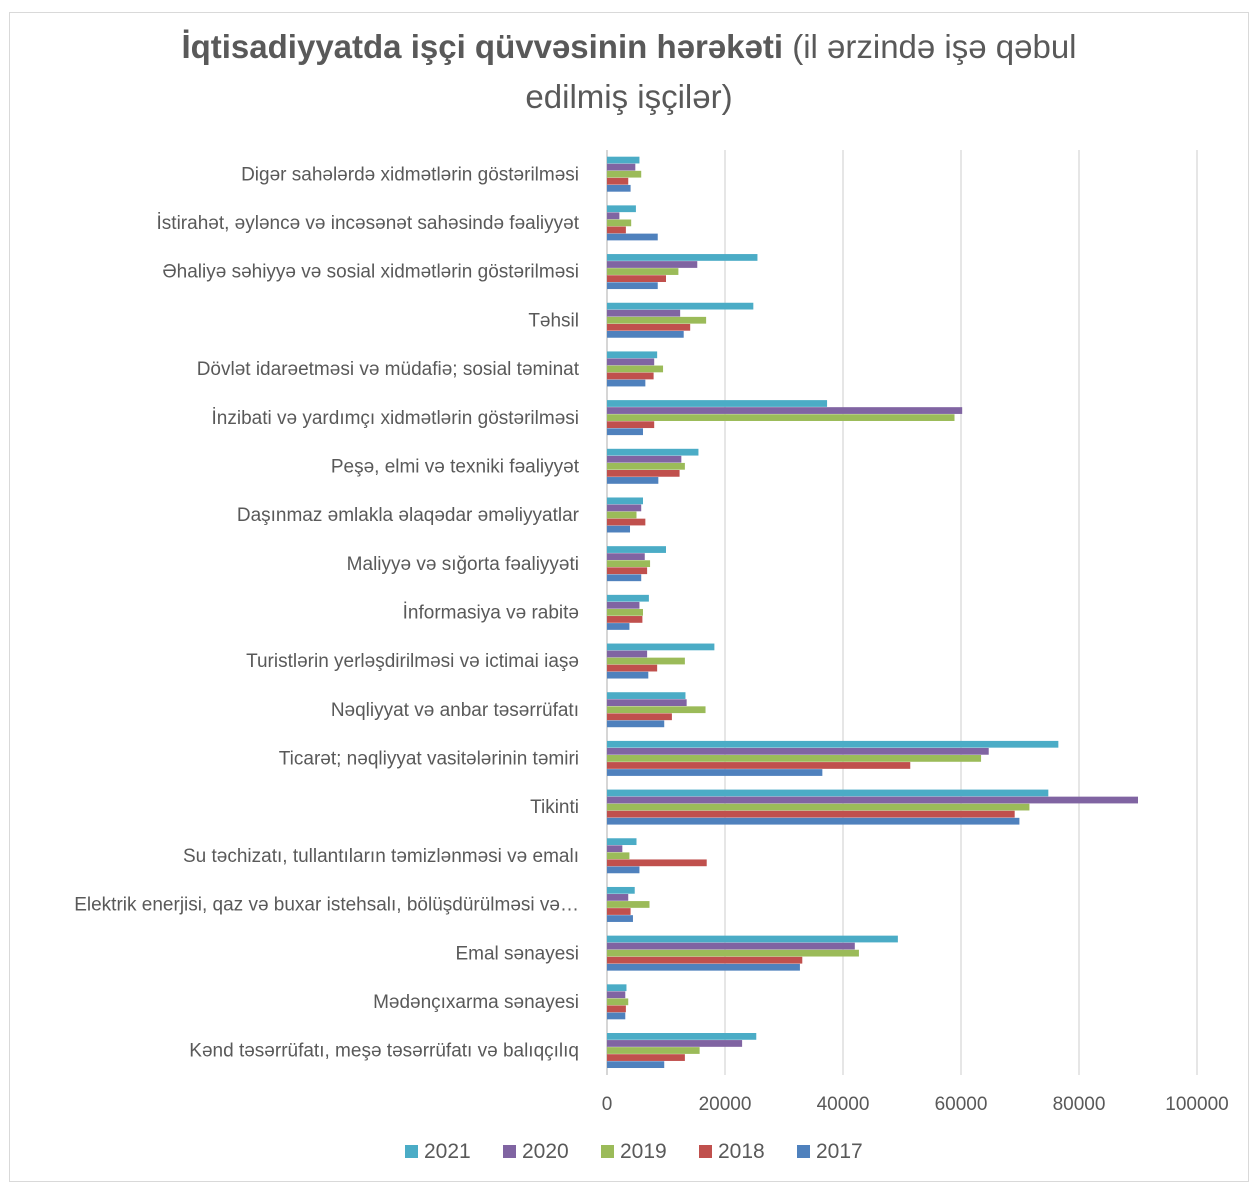  What do you see at coordinates (545, 1151) in the screenshot?
I see `legend-label-2020: 2020` at bounding box center [545, 1151].